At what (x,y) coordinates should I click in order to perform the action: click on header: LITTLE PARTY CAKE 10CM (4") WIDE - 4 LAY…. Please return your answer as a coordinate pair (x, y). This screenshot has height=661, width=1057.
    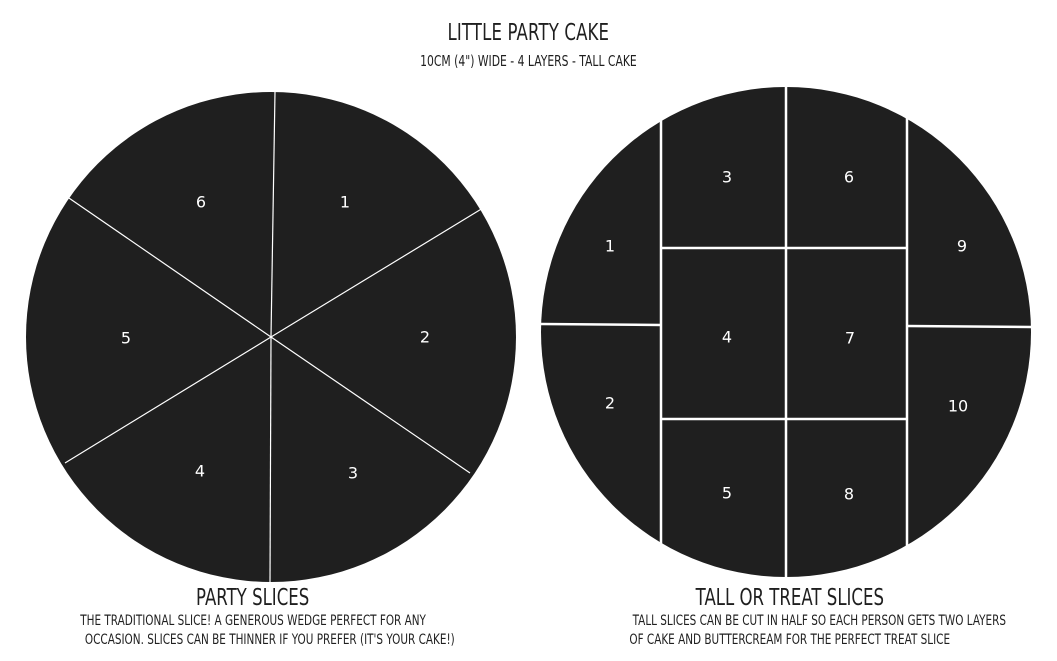
    Looking at the image, I should click on (528, 44).